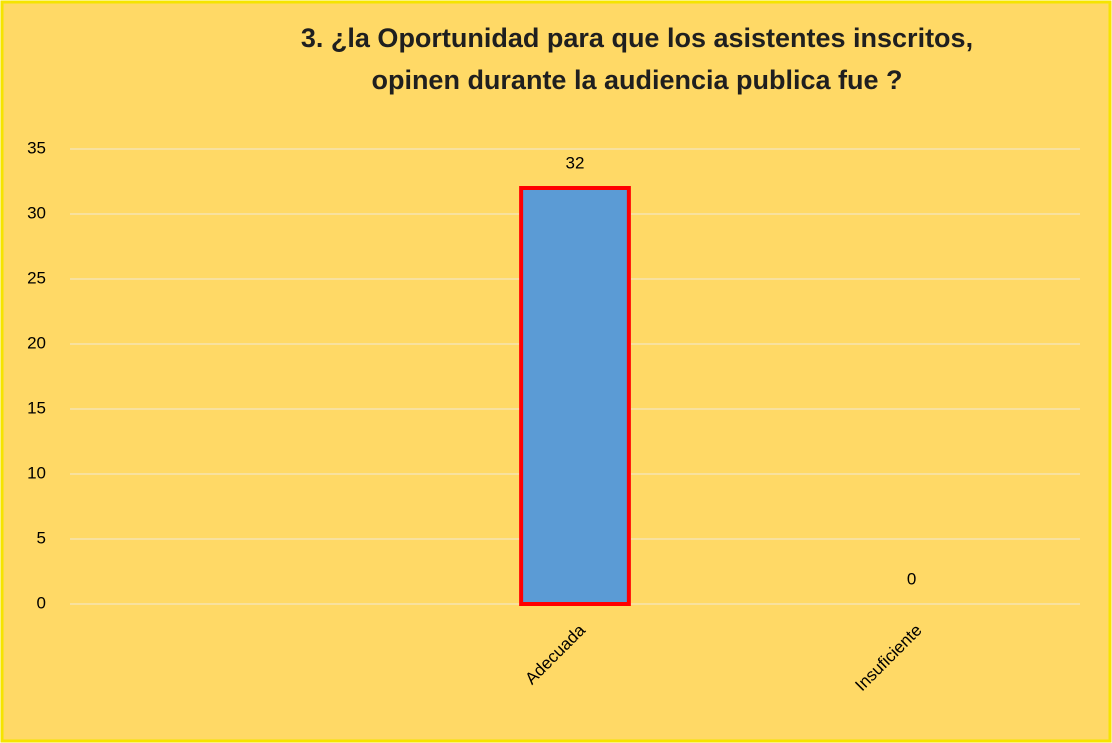 Image resolution: width=1112 pixels, height=743 pixels. I want to click on bar, so click(575, 396).